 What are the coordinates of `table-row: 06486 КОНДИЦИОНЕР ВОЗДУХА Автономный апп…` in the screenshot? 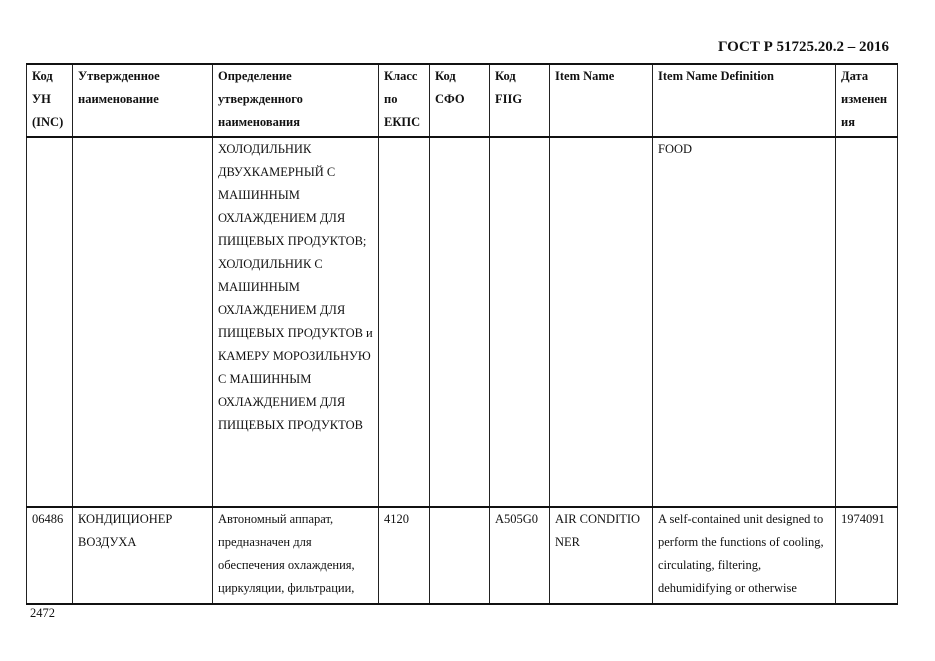 It's located at (462, 555).